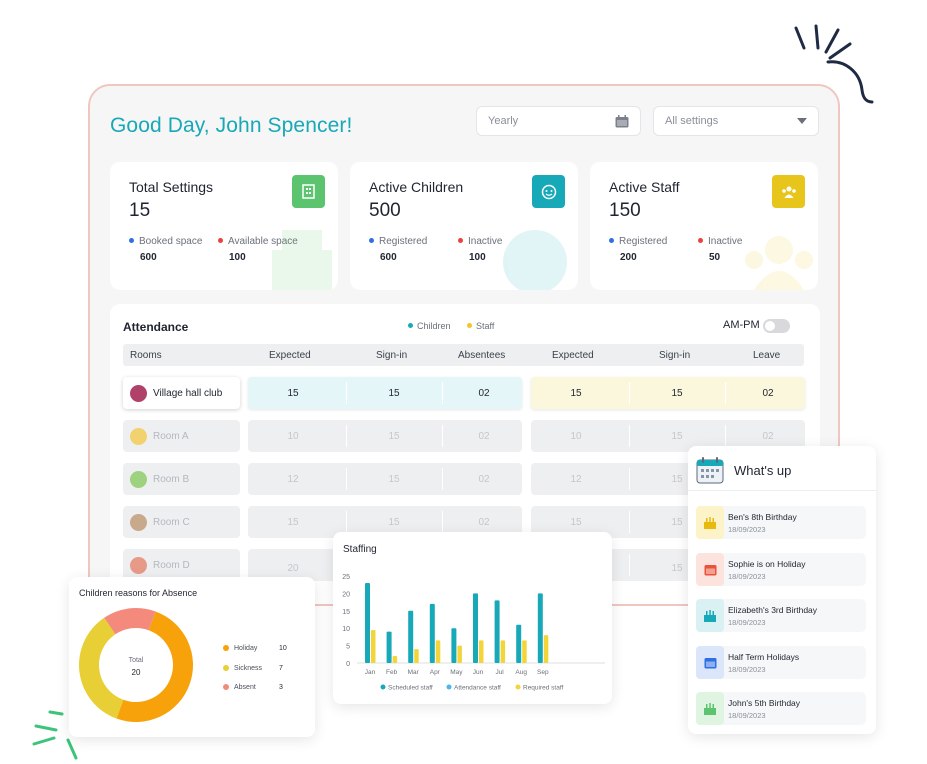  I want to click on attendance-legend: Children Staff, so click(451, 326).